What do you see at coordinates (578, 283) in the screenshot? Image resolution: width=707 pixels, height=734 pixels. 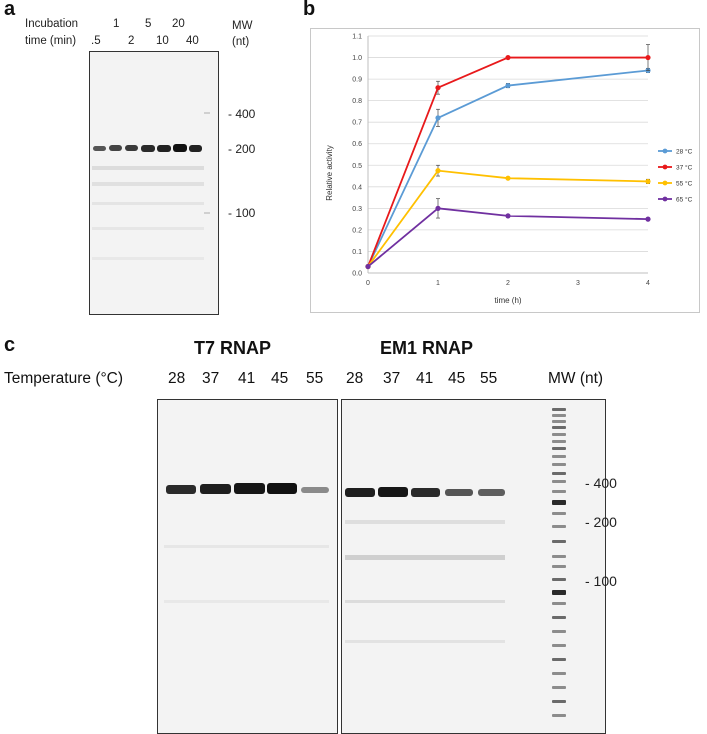 I see `x-tick-label: 3` at bounding box center [578, 283].